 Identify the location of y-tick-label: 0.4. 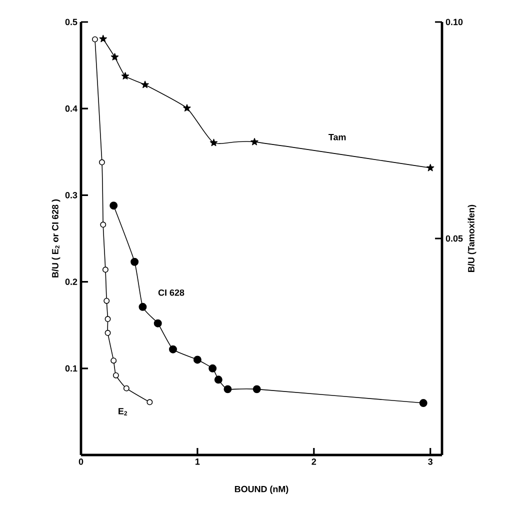
(71, 108).